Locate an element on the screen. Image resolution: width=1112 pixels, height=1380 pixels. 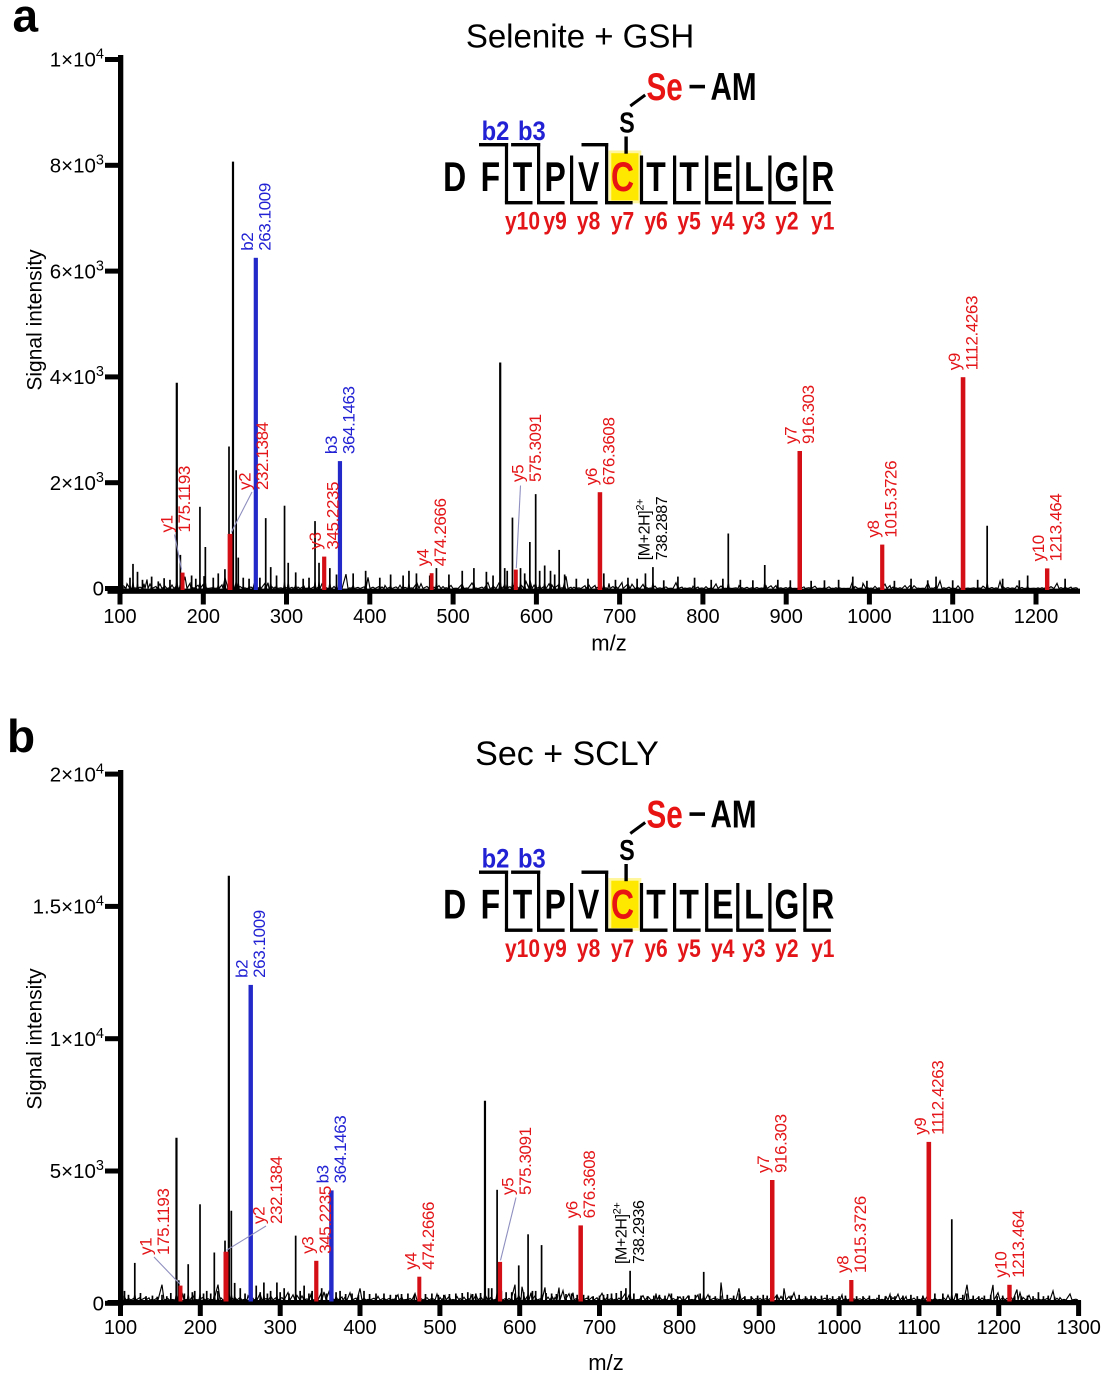
svg-text: b is located at coordinates (21, 736).